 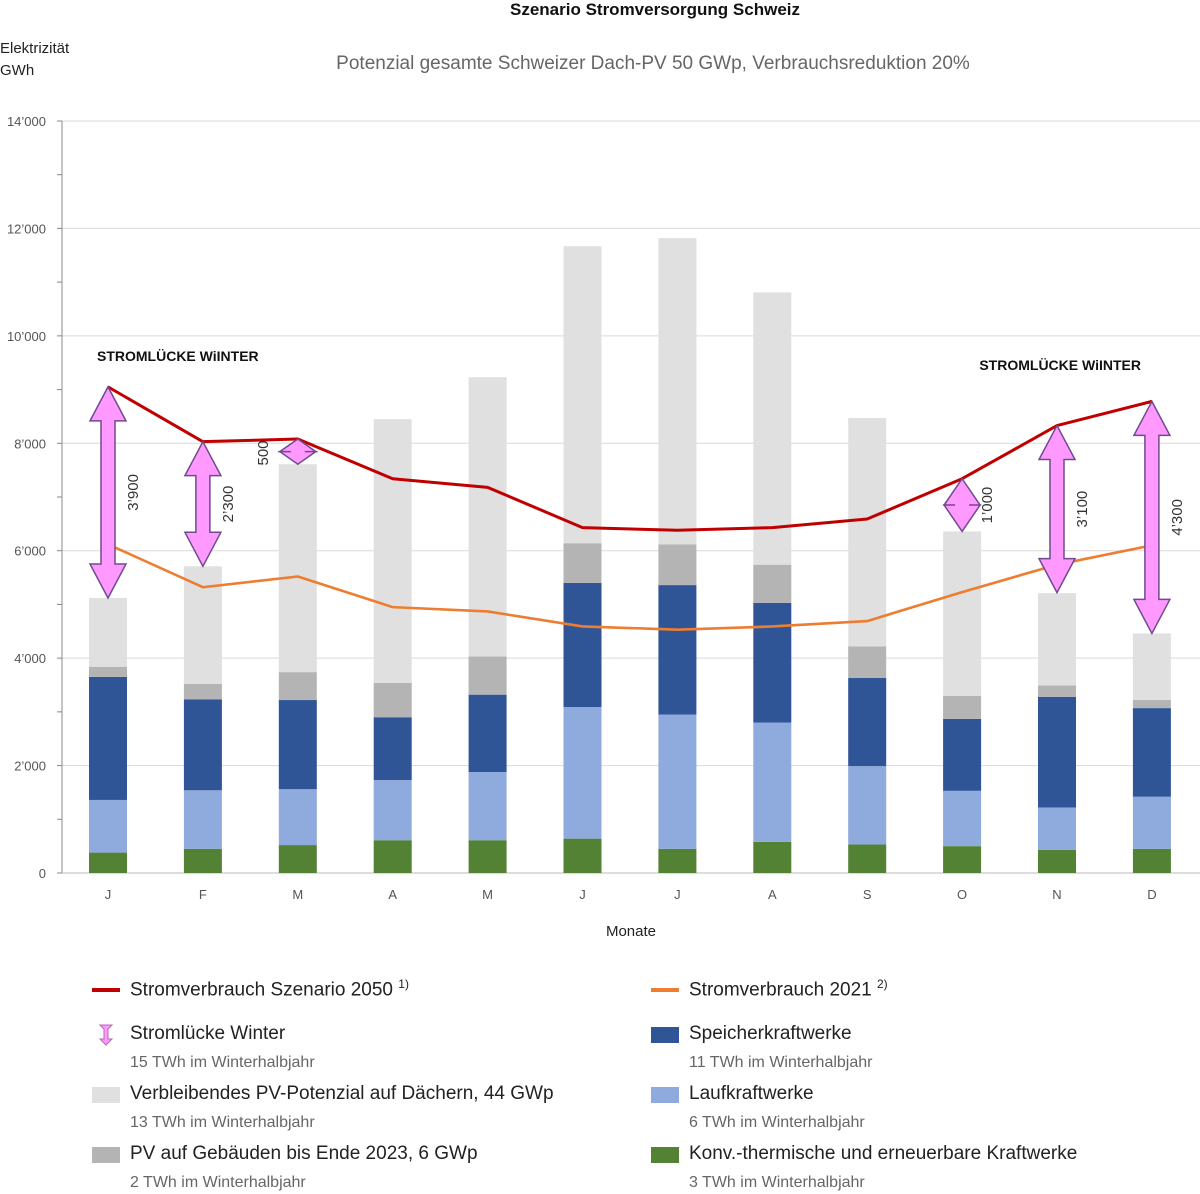 What do you see at coordinates (780, 990) in the screenshot?
I see `legend-label-verbrauch-2021: Stromverbrauch 2021` at bounding box center [780, 990].